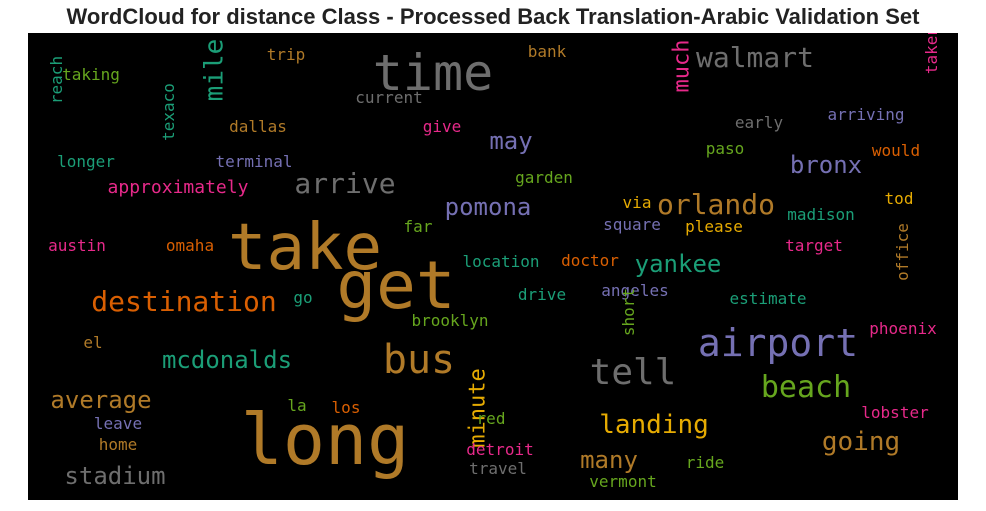 The image size is (986, 511). What do you see at coordinates (344, 184) in the screenshot?
I see `word-arrive: arrive` at bounding box center [344, 184].